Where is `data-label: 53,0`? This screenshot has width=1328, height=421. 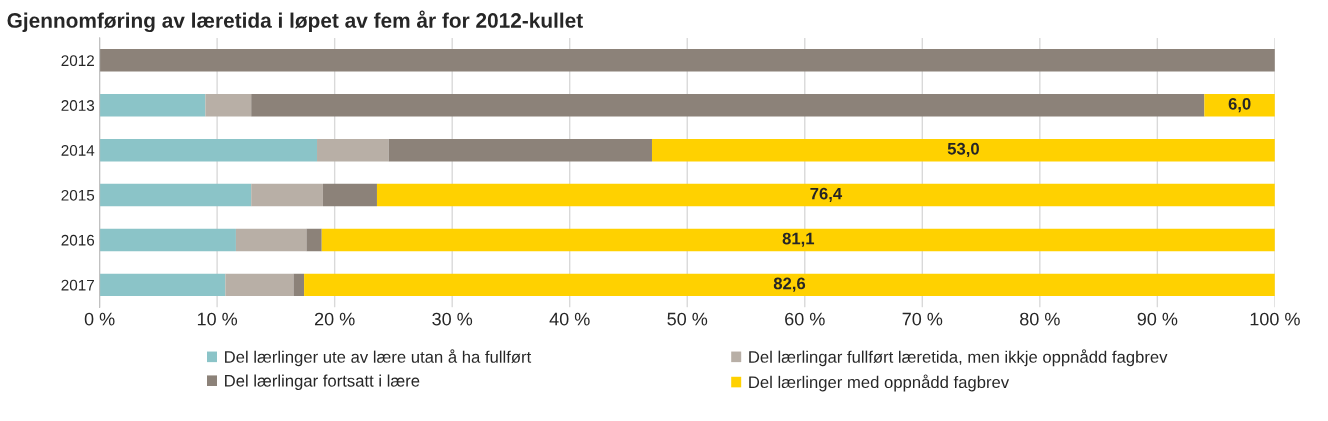
data-label: 53,0 is located at coordinates (963, 150).